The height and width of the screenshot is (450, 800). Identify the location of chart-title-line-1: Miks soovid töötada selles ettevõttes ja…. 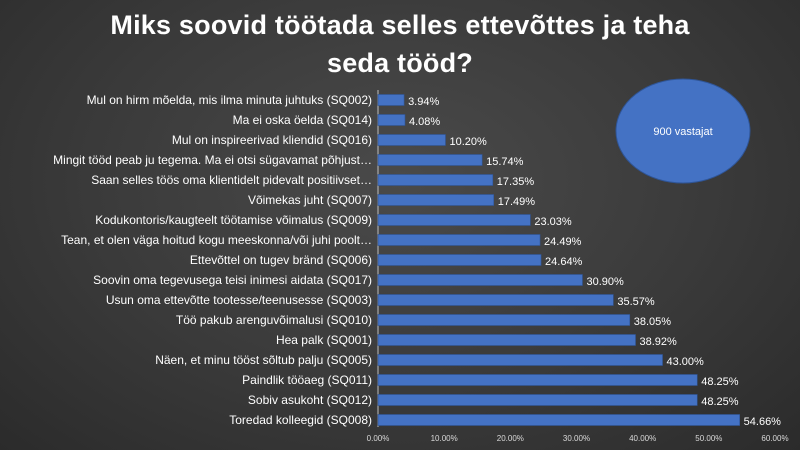
(400, 25).